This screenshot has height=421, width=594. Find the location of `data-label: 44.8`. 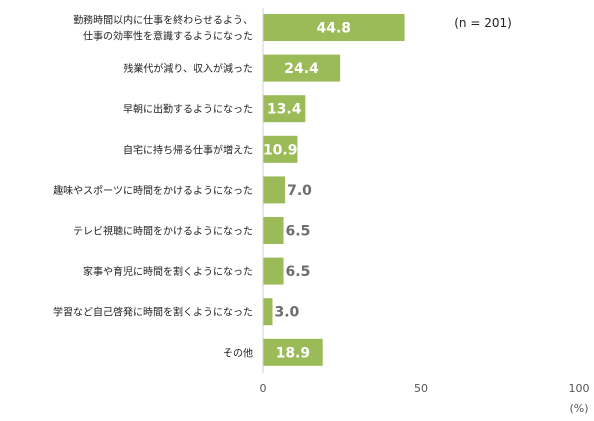

data-label: 44.8 is located at coordinates (334, 29).